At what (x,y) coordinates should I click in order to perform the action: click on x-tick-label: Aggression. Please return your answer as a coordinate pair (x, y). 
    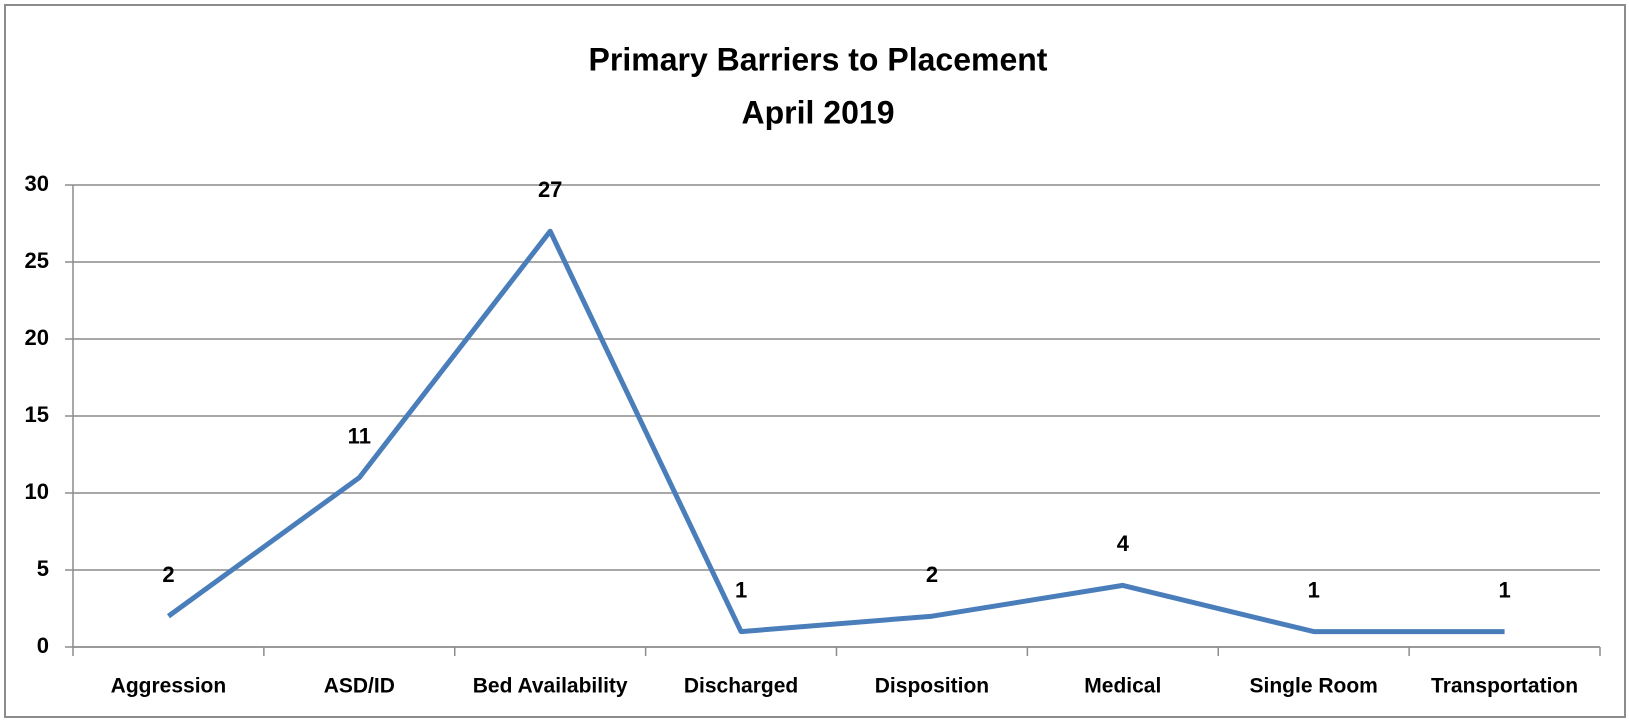
    Looking at the image, I should click on (169, 686).